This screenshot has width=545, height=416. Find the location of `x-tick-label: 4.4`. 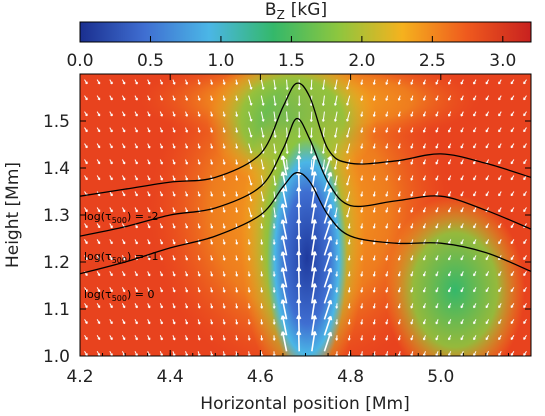

x-tick-label: 4.4 is located at coordinates (170, 377).